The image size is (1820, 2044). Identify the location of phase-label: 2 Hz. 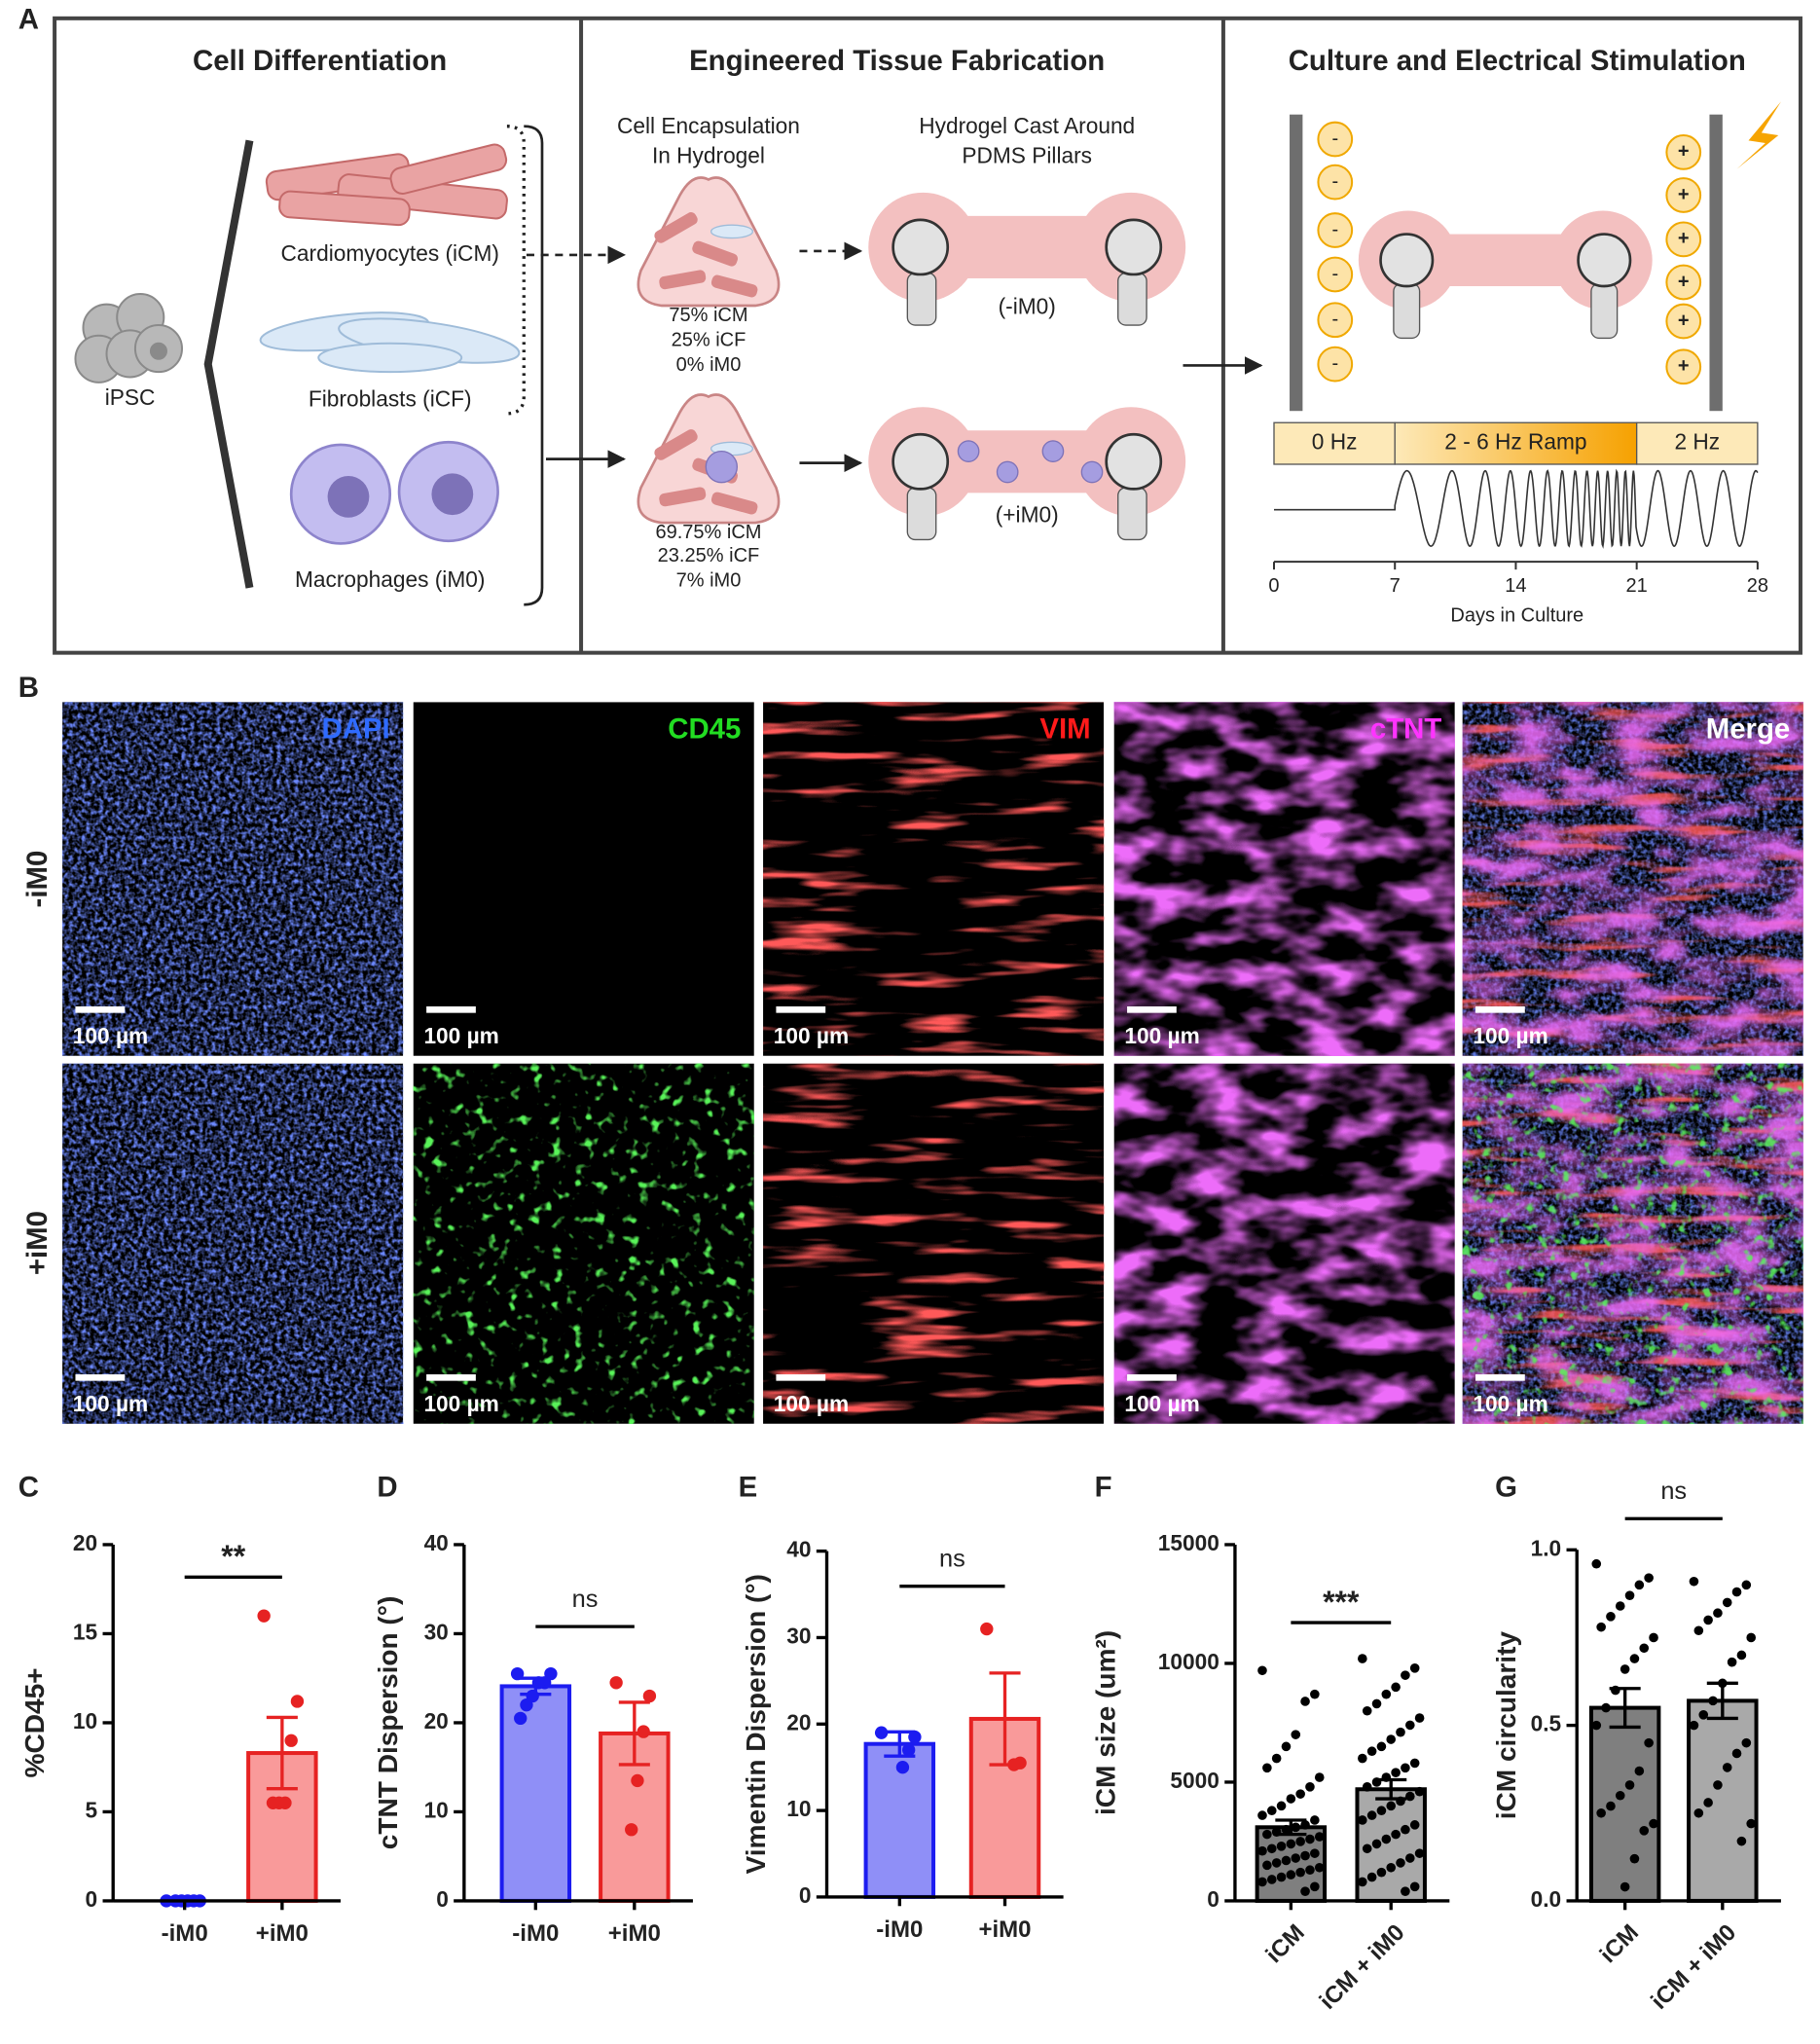
(1697, 442).